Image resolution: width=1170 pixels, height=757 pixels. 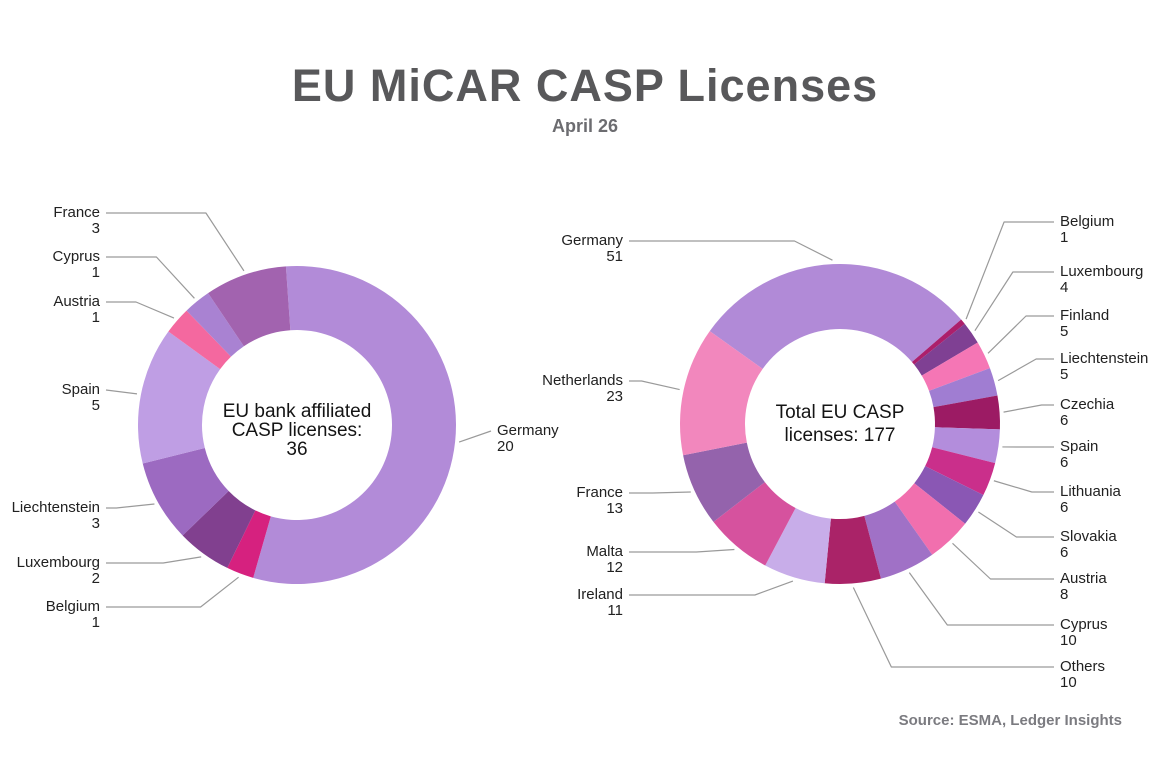 I want to click on leader-bank-affiliated-casp-germany, so click(x=475, y=436).